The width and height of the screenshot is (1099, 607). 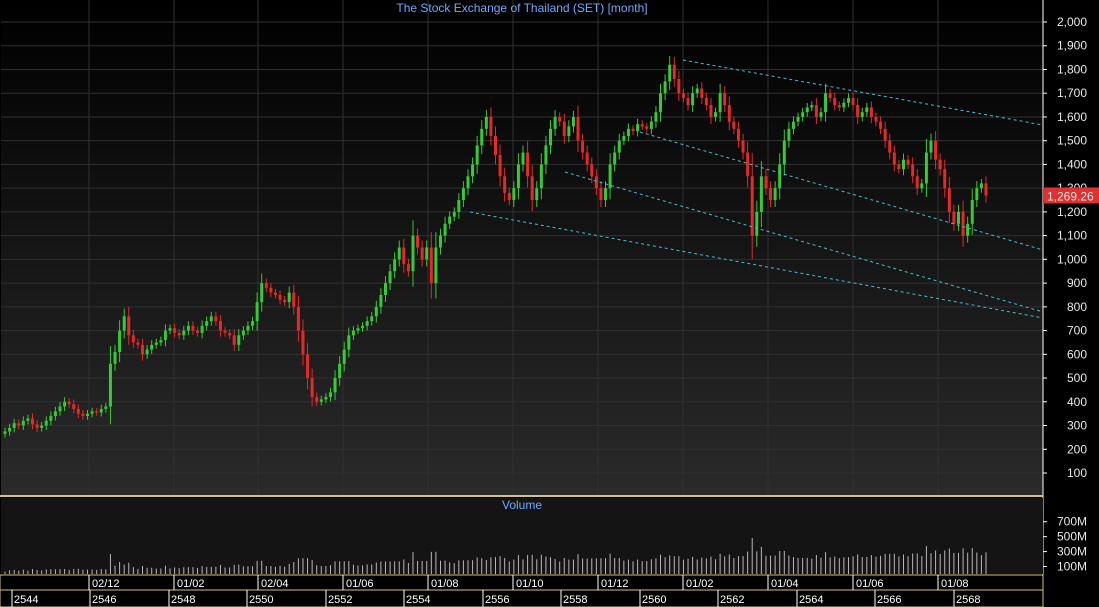 What do you see at coordinates (1072, 522) in the screenshot?
I see `volume-y-tick-label: 700M` at bounding box center [1072, 522].